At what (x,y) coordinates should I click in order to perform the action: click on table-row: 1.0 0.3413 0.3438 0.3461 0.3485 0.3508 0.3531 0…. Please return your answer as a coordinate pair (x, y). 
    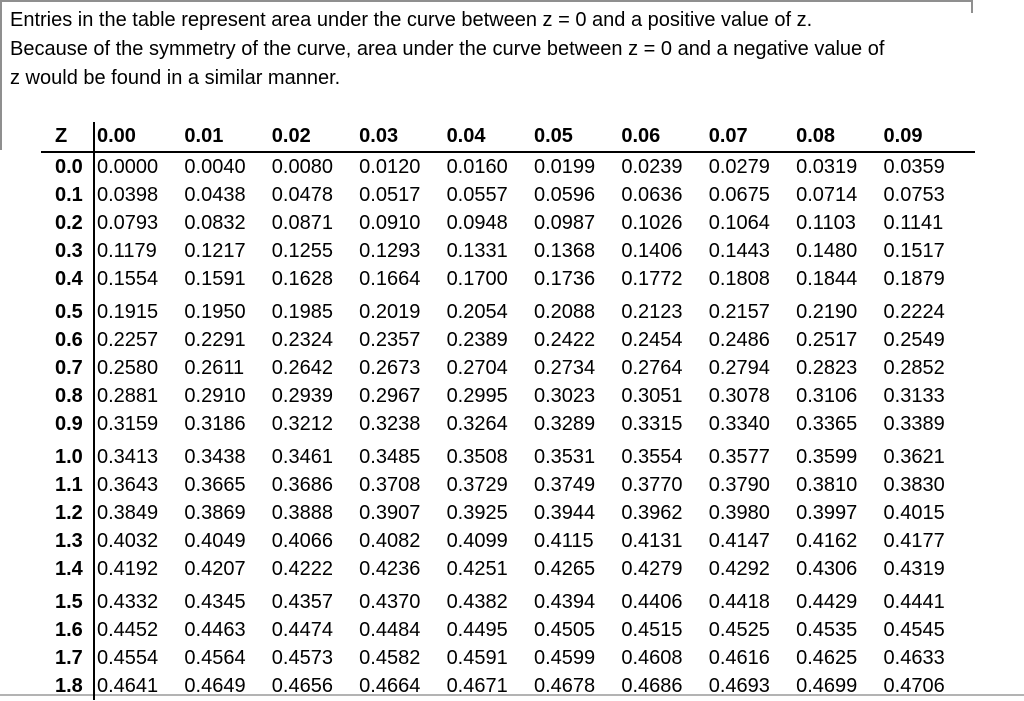
    Looking at the image, I should click on (508, 457).